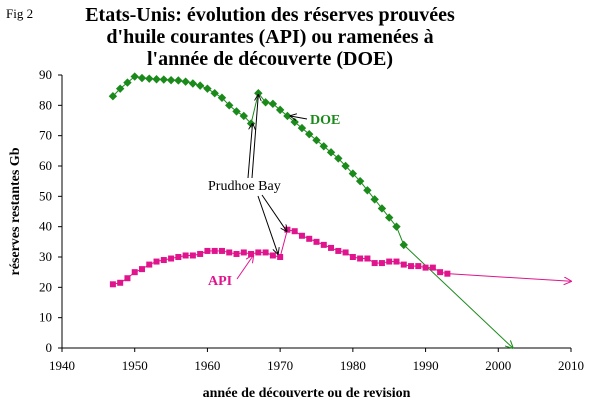 Image resolution: width=591 pixels, height=402 pixels. What do you see at coordinates (45, 226) in the screenshot?
I see `y-tick-label: 40` at bounding box center [45, 226].